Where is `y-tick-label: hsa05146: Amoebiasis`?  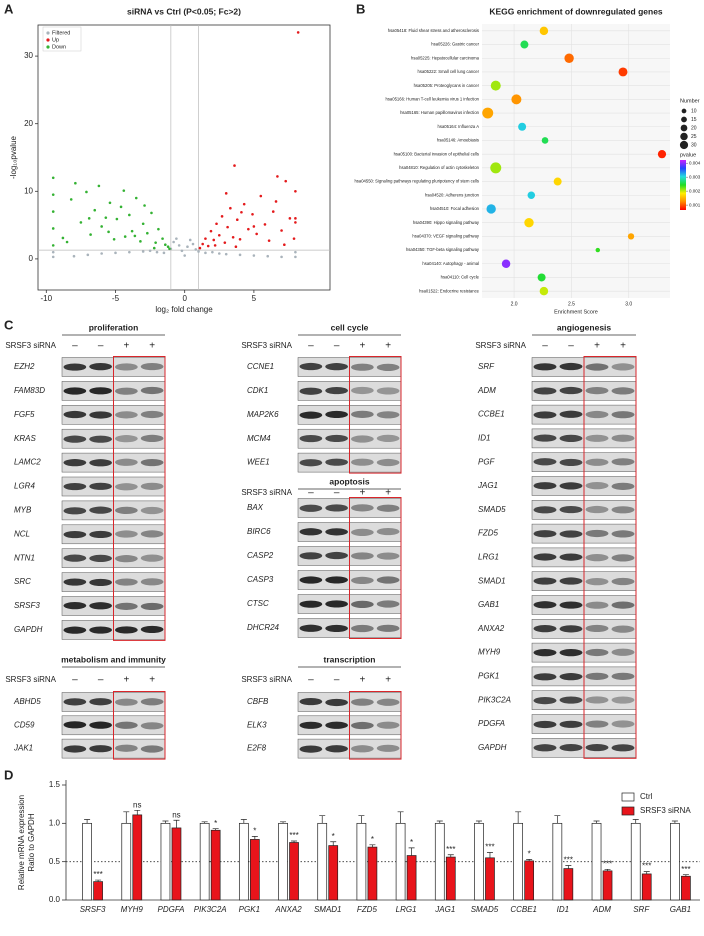 y-tick-label: hsa05146: Amoebiasis is located at coordinates (458, 140).